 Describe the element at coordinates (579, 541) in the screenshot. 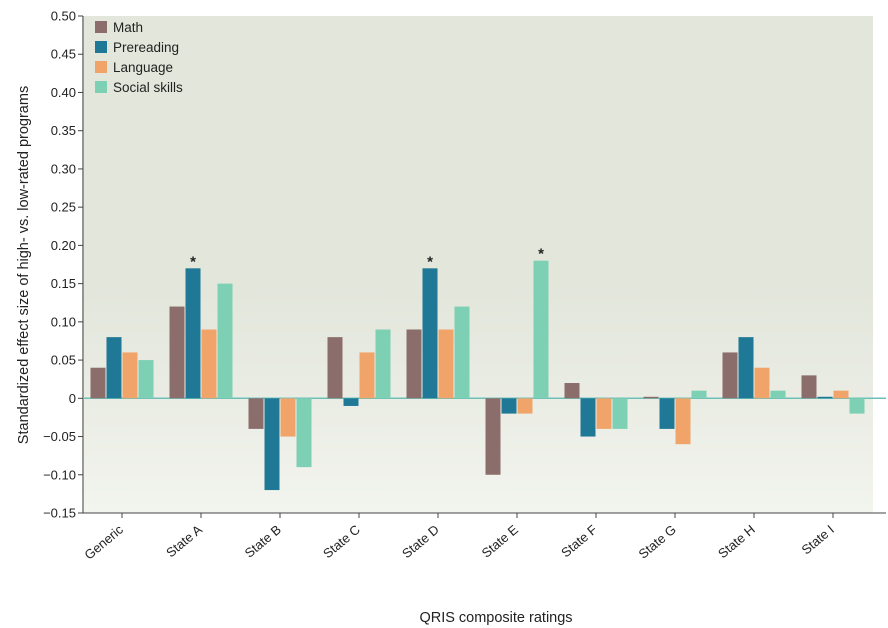

I see `x-tick-label: State F` at that location.